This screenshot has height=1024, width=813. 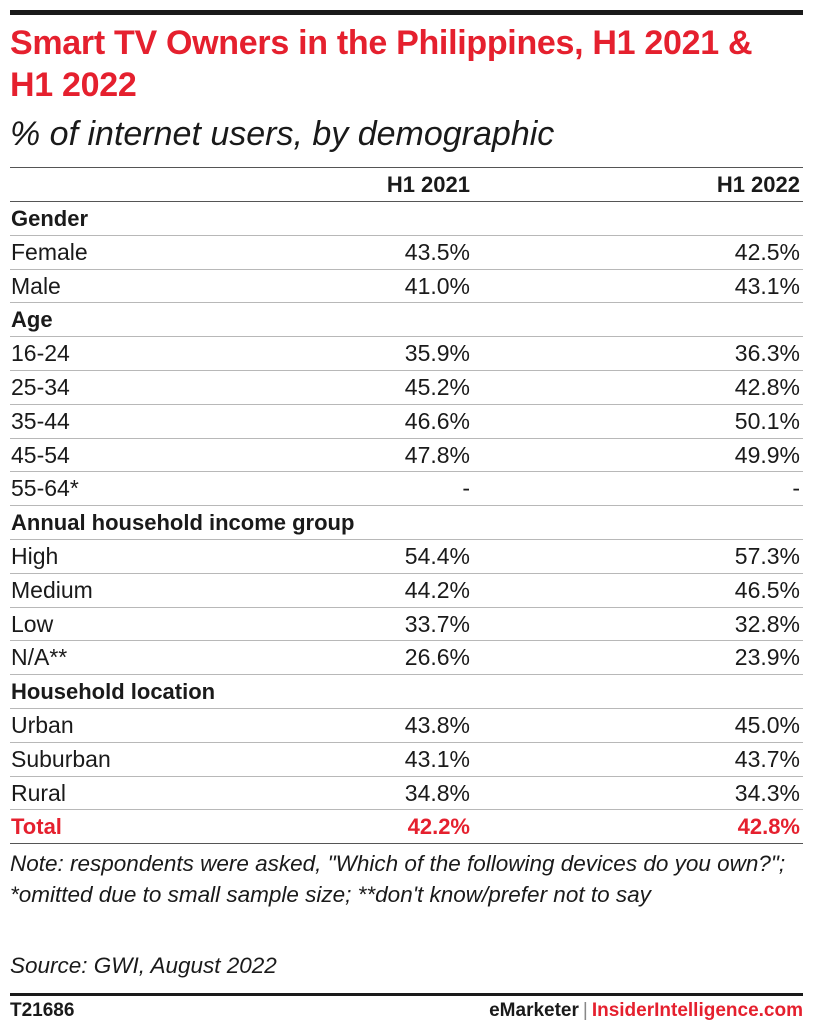 What do you see at coordinates (437, 285) in the screenshot?
I see `value-h1-2021: 41.0%` at bounding box center [437, 285].